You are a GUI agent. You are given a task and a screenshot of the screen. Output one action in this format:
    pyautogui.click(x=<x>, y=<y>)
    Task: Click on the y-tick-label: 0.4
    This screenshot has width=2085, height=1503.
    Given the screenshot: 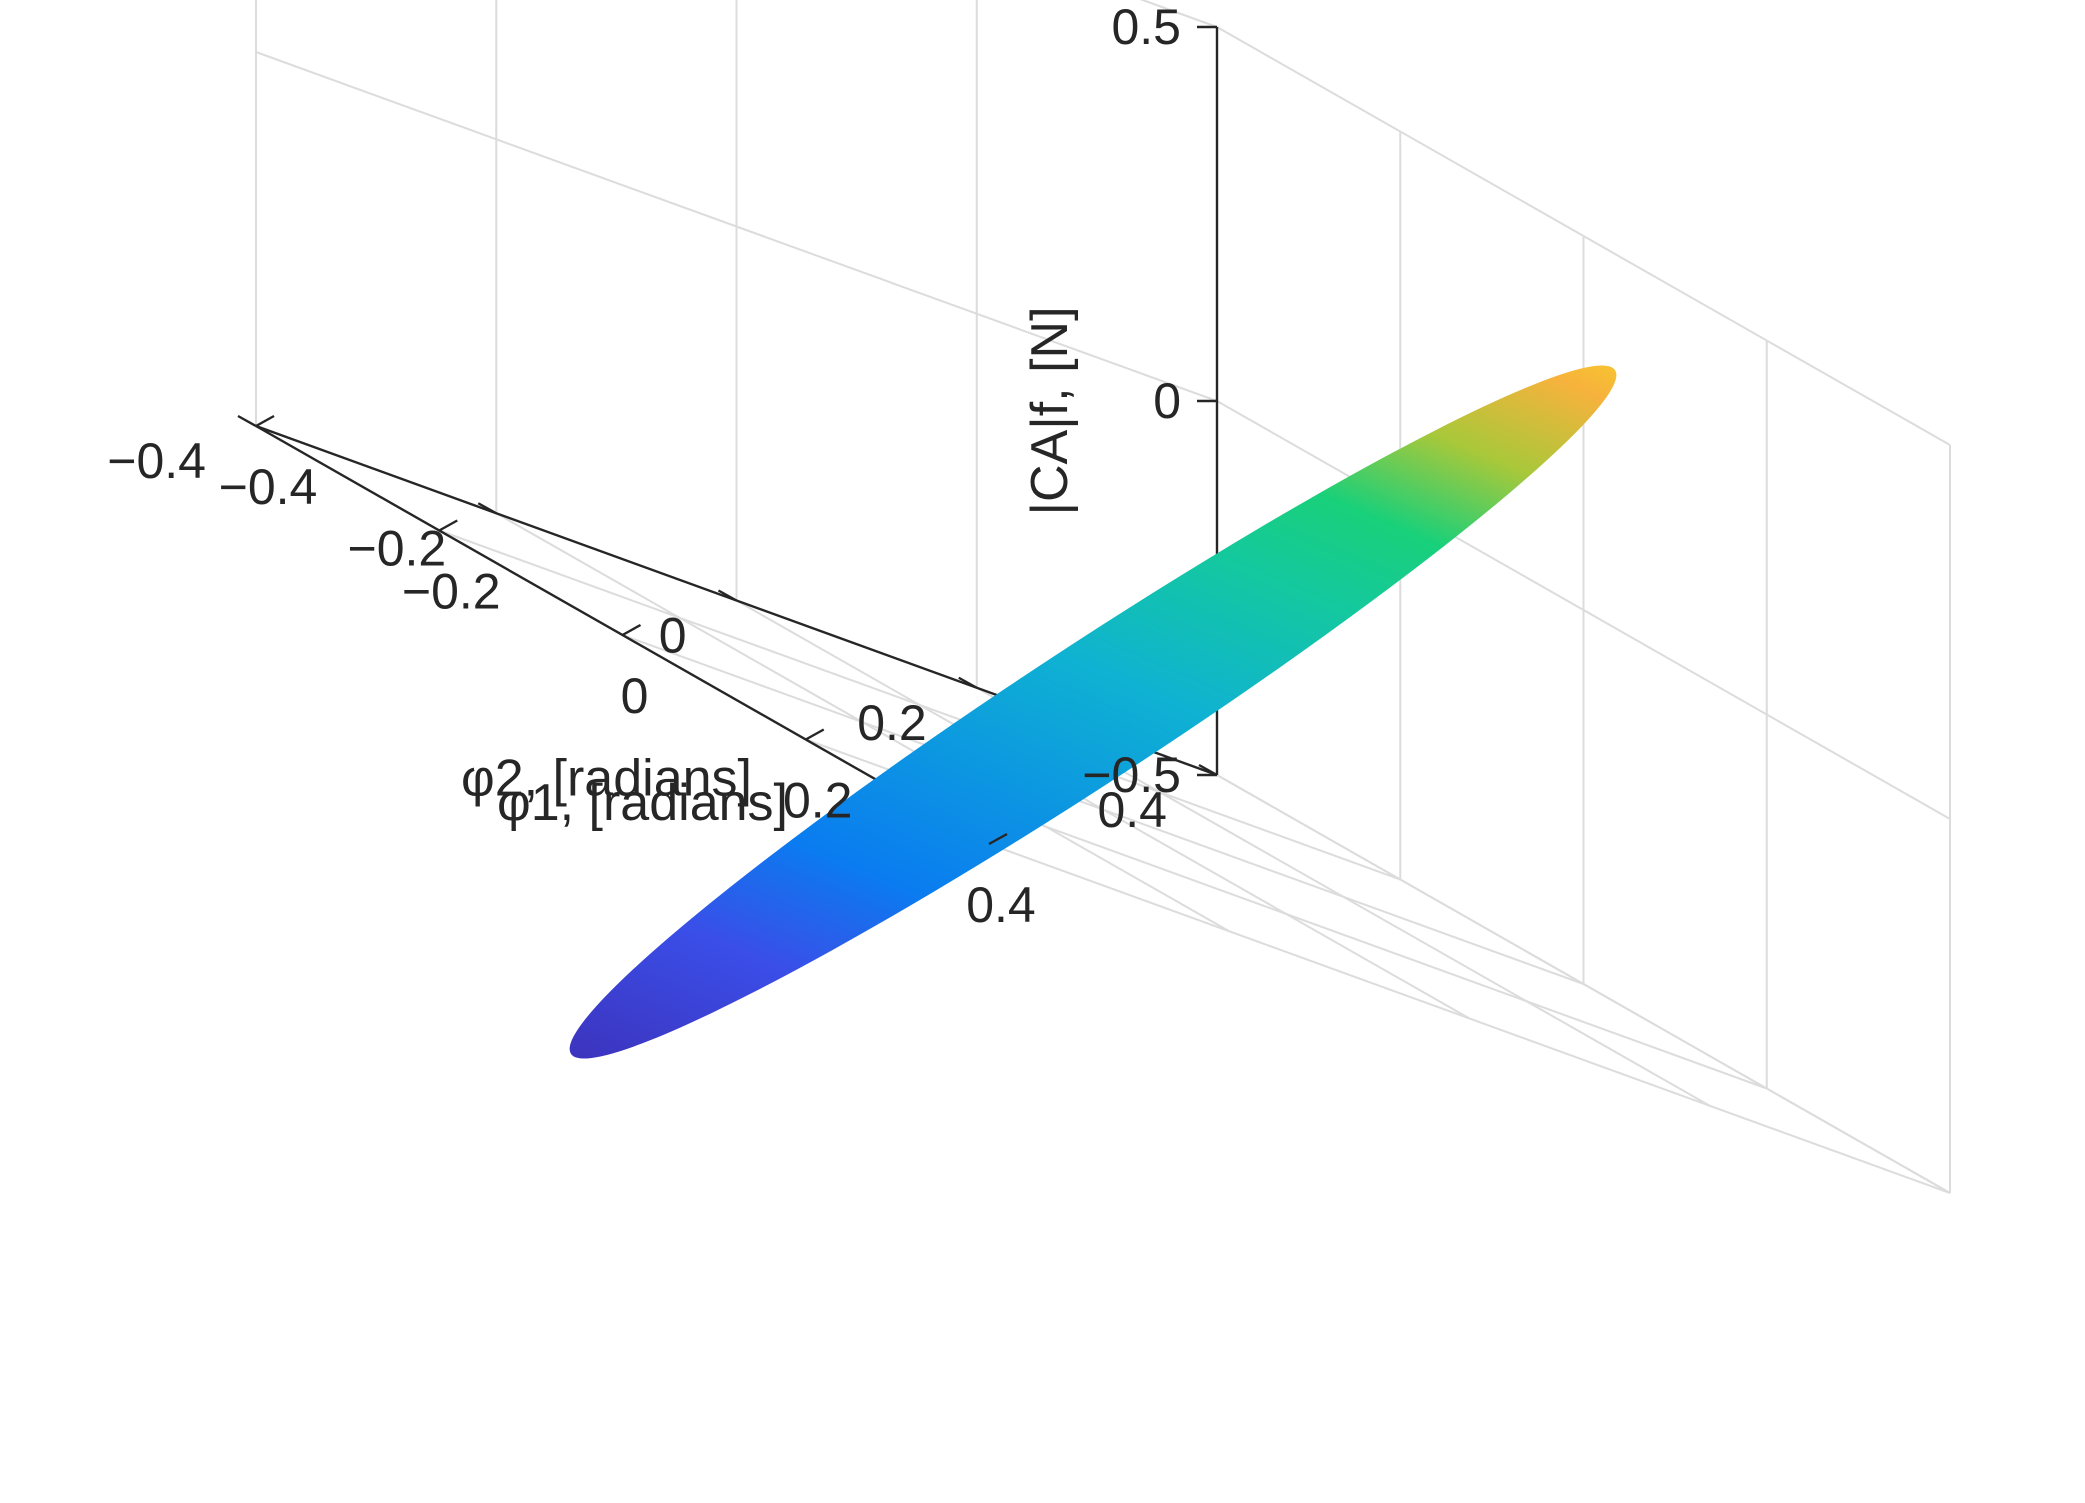 What is the action you would take?
    pyautogui.click(x=1132, y=810)
    